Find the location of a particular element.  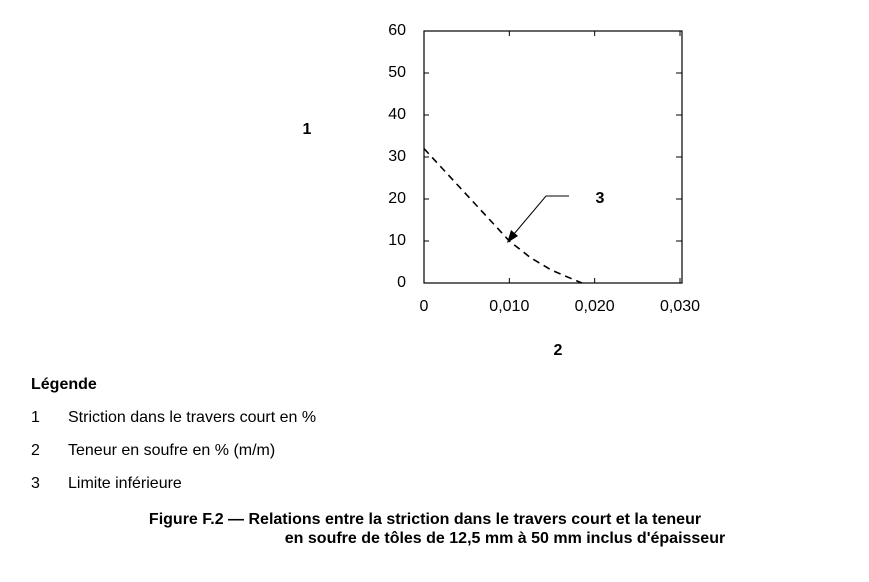

annotation: 3 is located at coordinates (600, 198).